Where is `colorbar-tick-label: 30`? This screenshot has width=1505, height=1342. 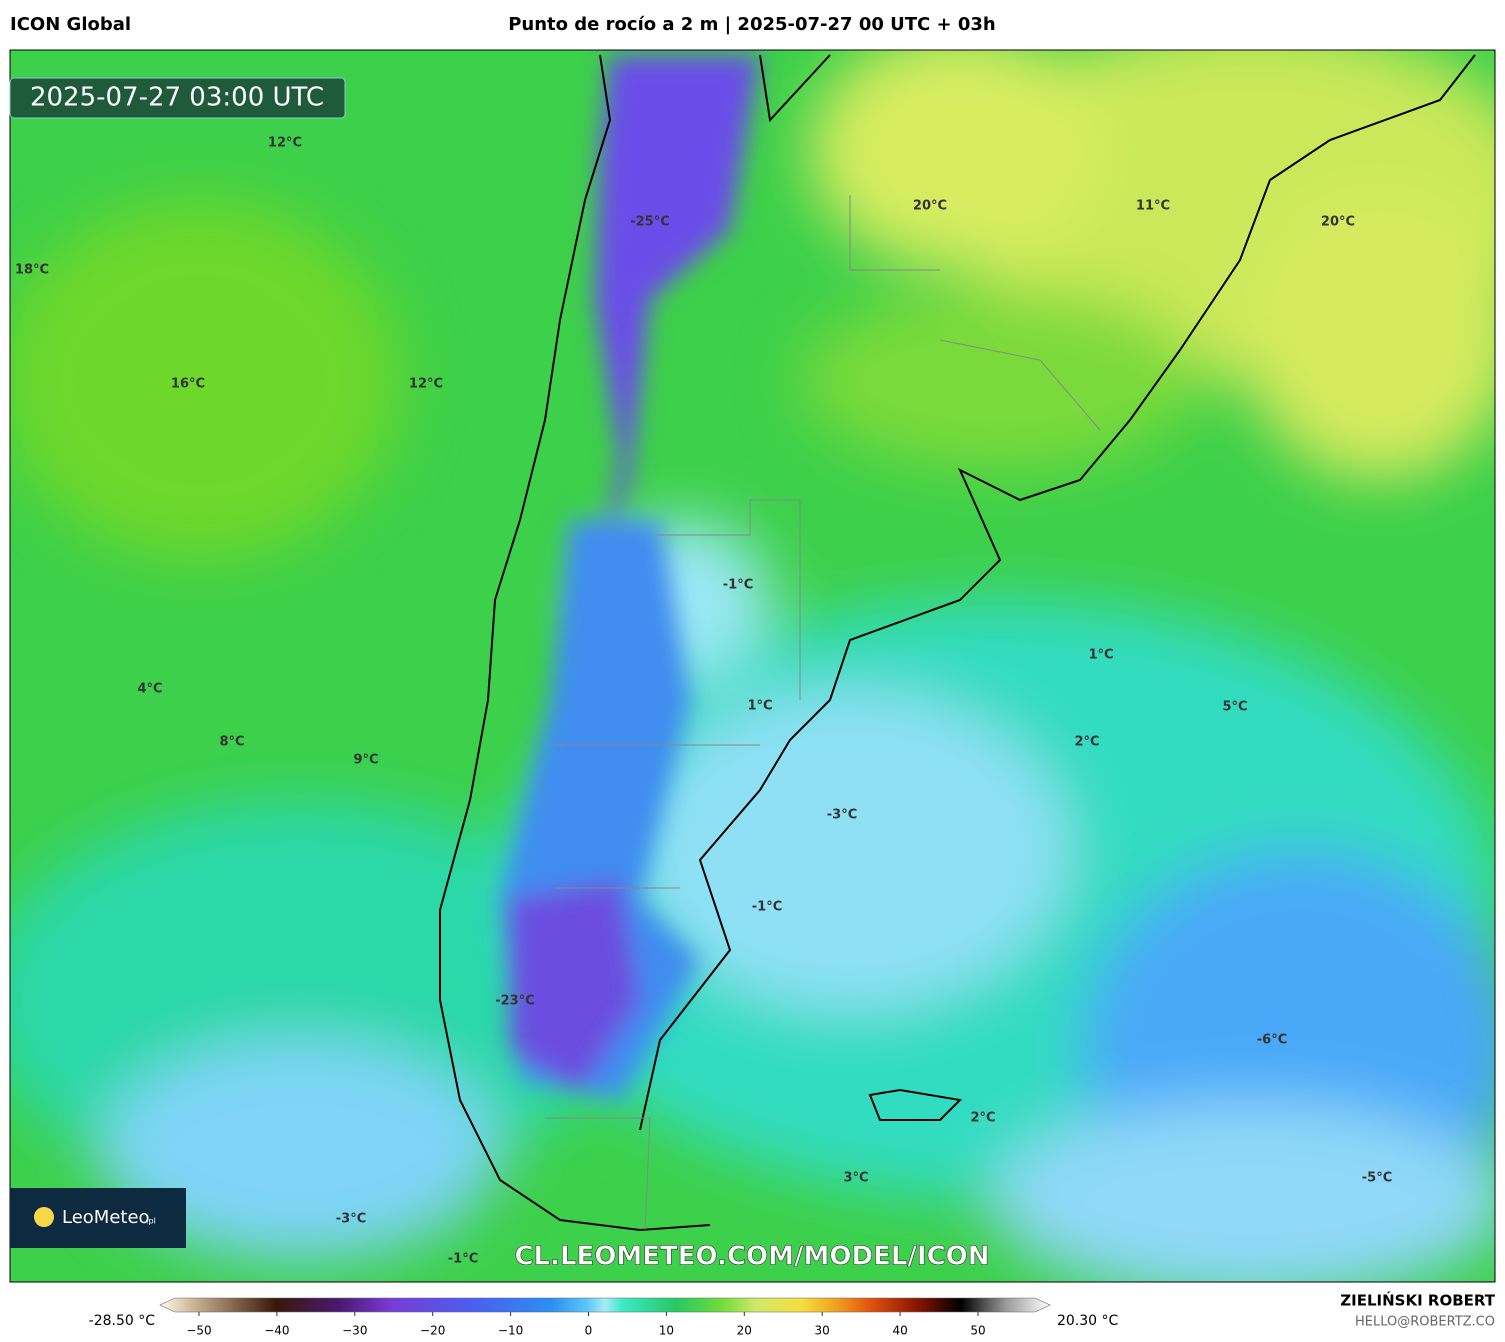 colorbar-tick-label: 30 is located at coordinates (822, 1331).